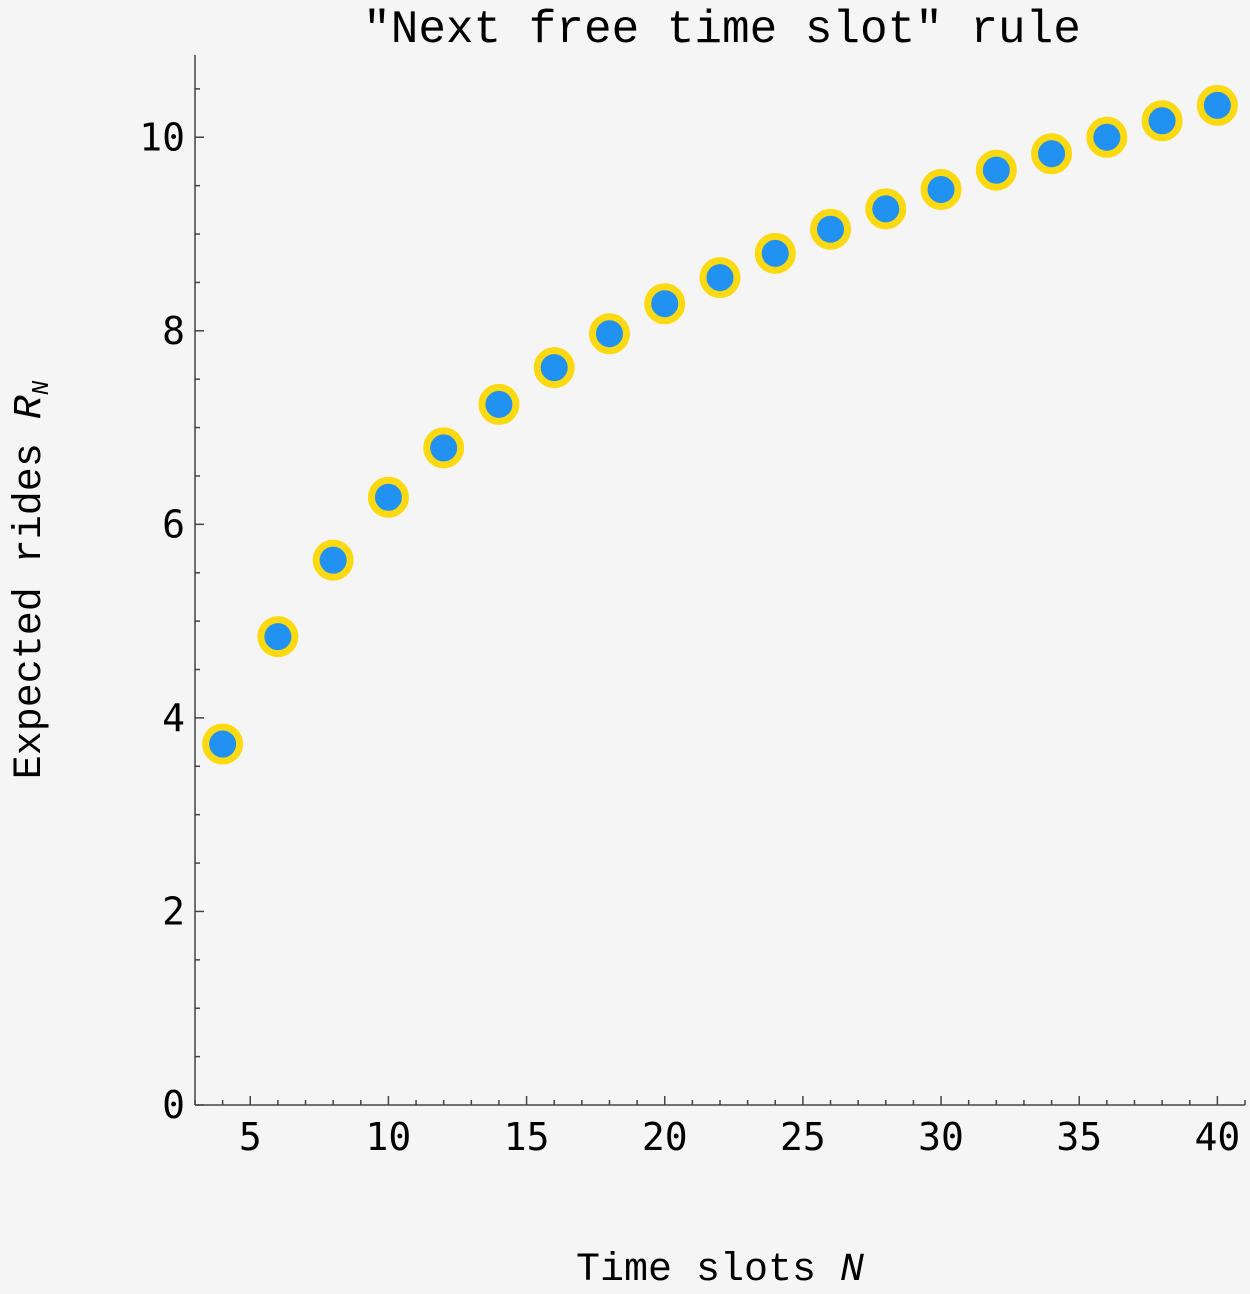 The image size is (1250, 1294). I want to click on x-tick-label: 25, so click(803, 1137).